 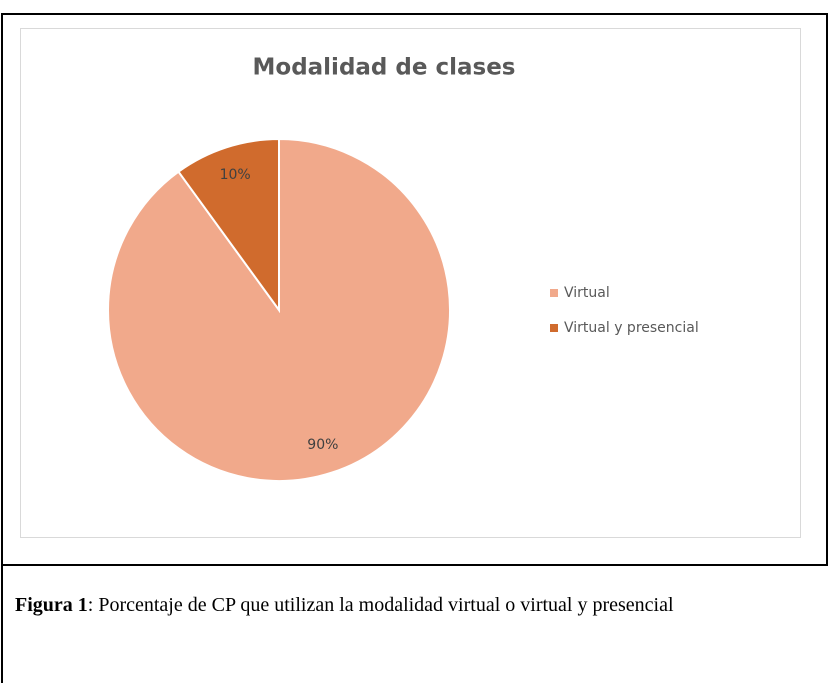 What do you see at coordinates (384, 68) in the screenshot?
I see `chart-title: Modalidad de clases` at bounding box center [384, 68].